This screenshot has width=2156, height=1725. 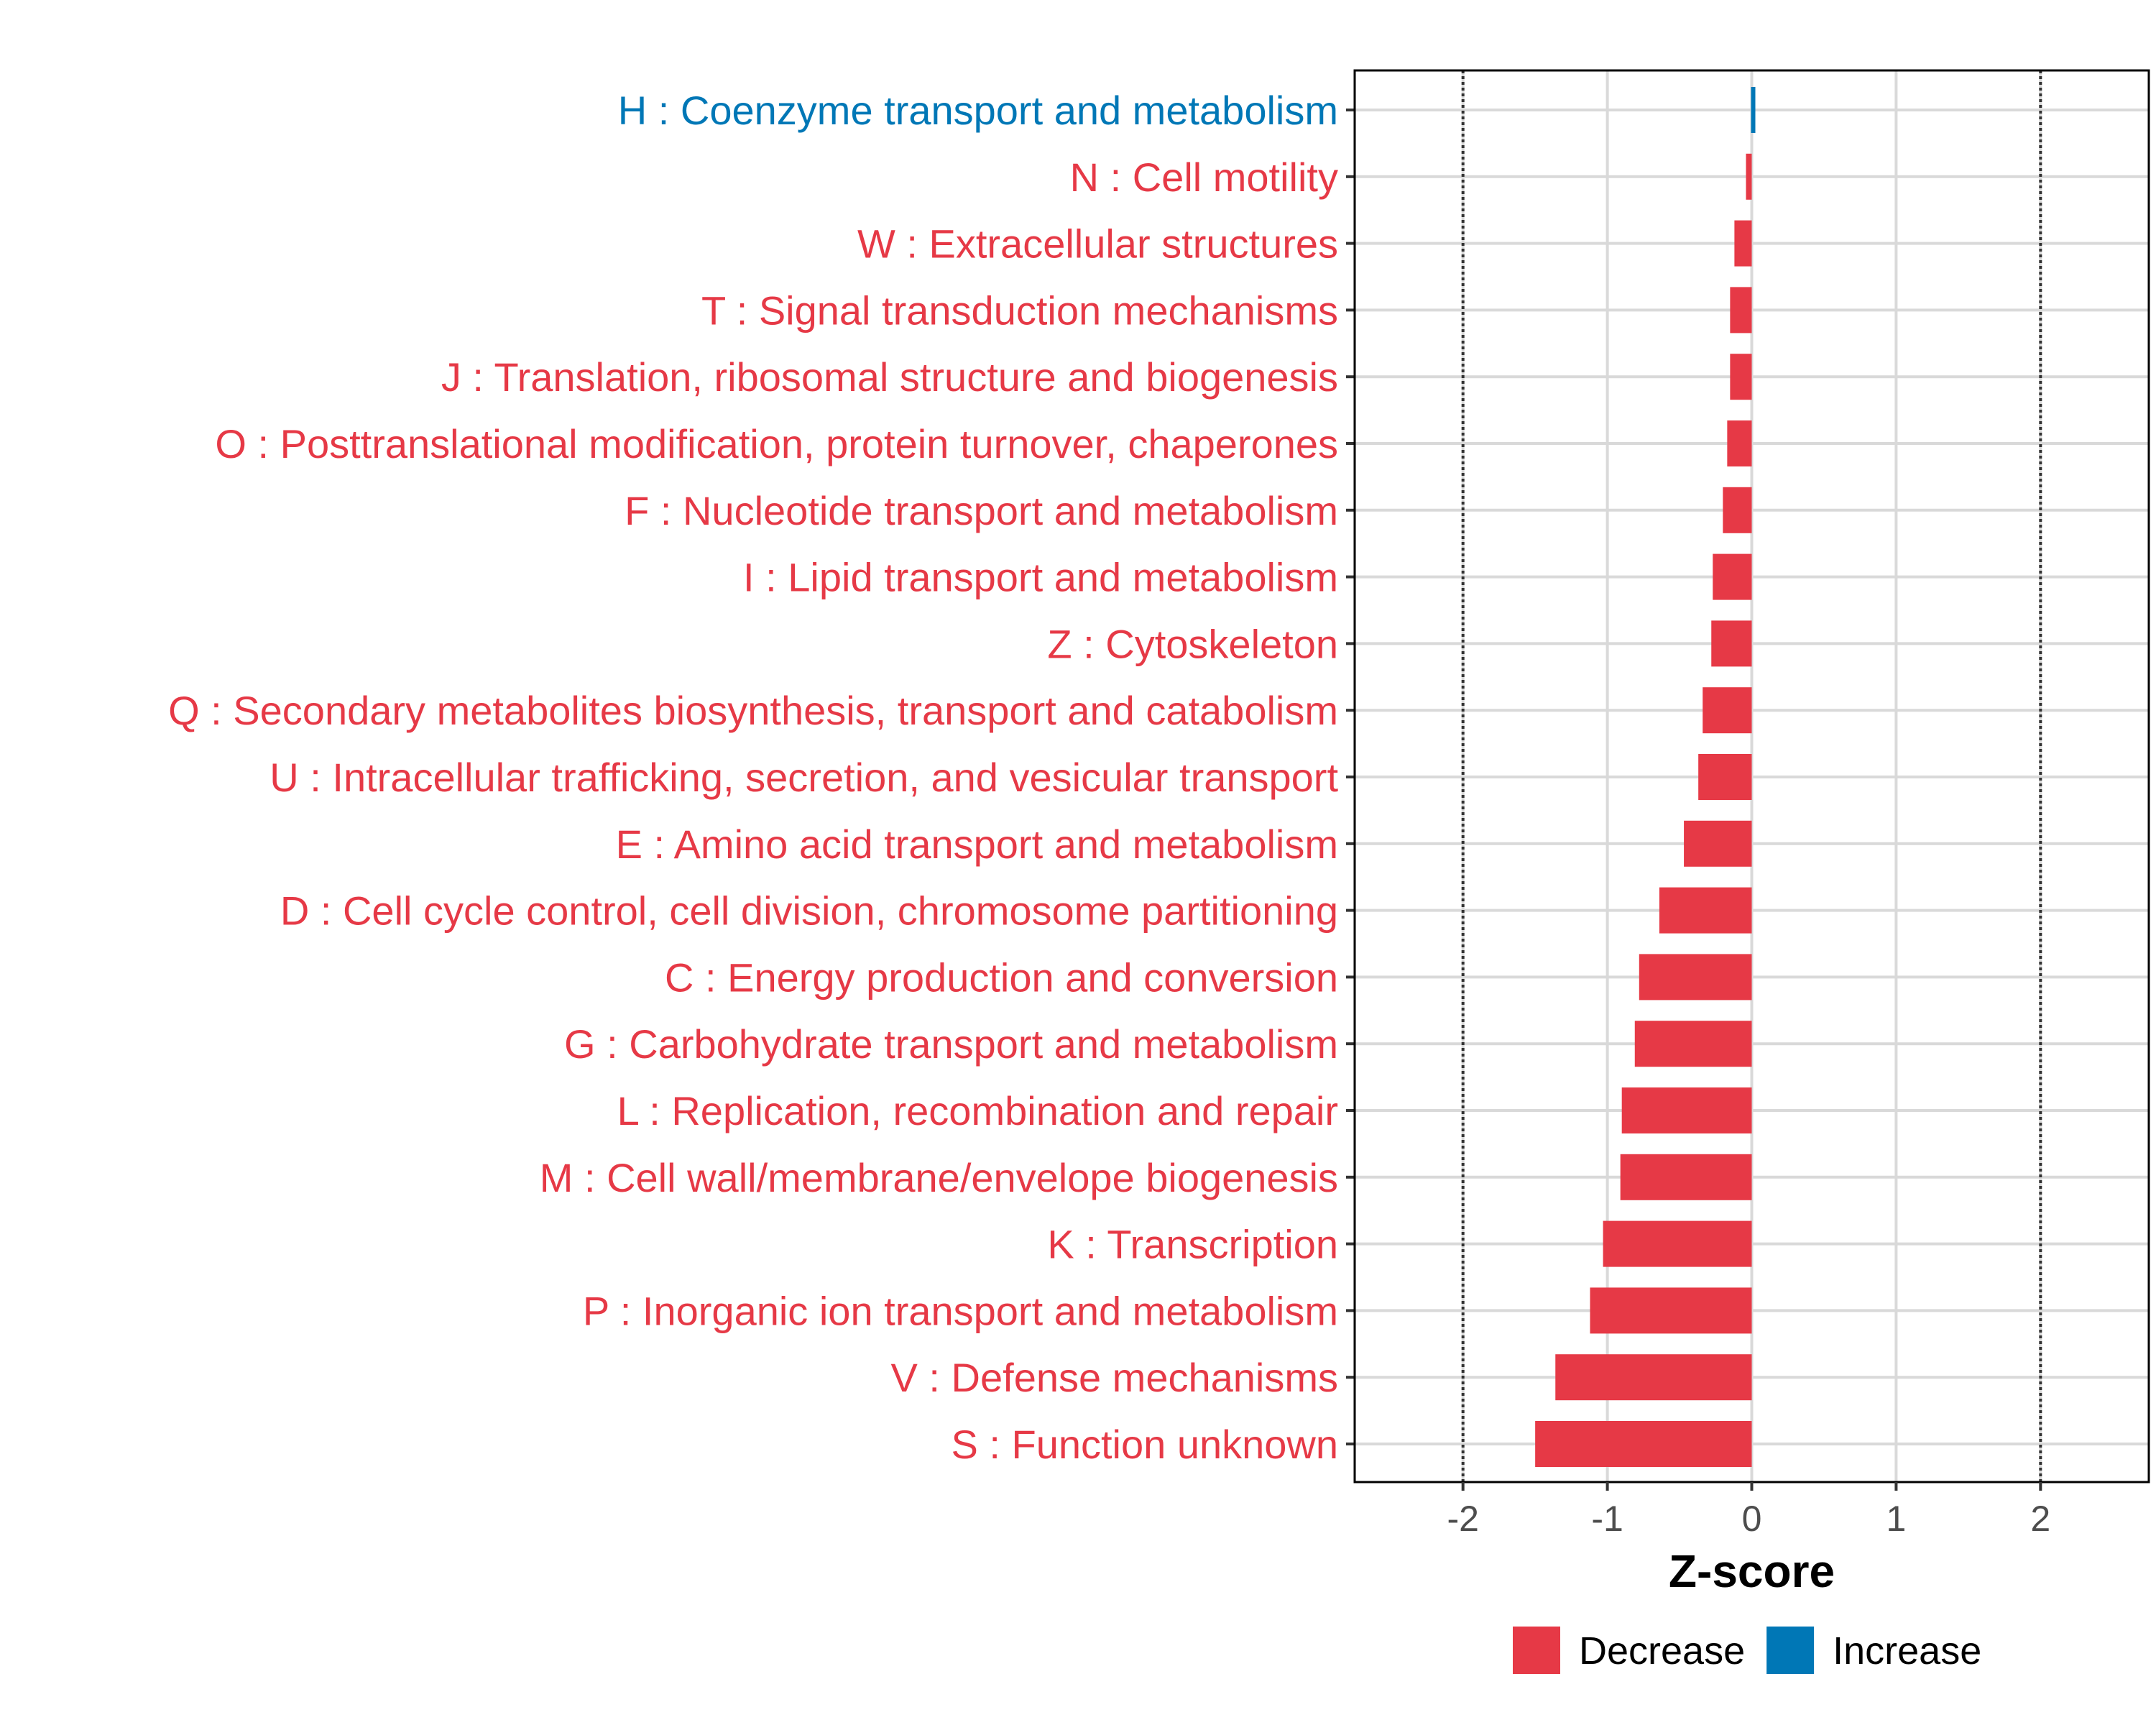 What do you see at coordinates (1752, 1519) in the screenshot?
I see `x-tick-label: 0` at bounding box center [1752, 1519].